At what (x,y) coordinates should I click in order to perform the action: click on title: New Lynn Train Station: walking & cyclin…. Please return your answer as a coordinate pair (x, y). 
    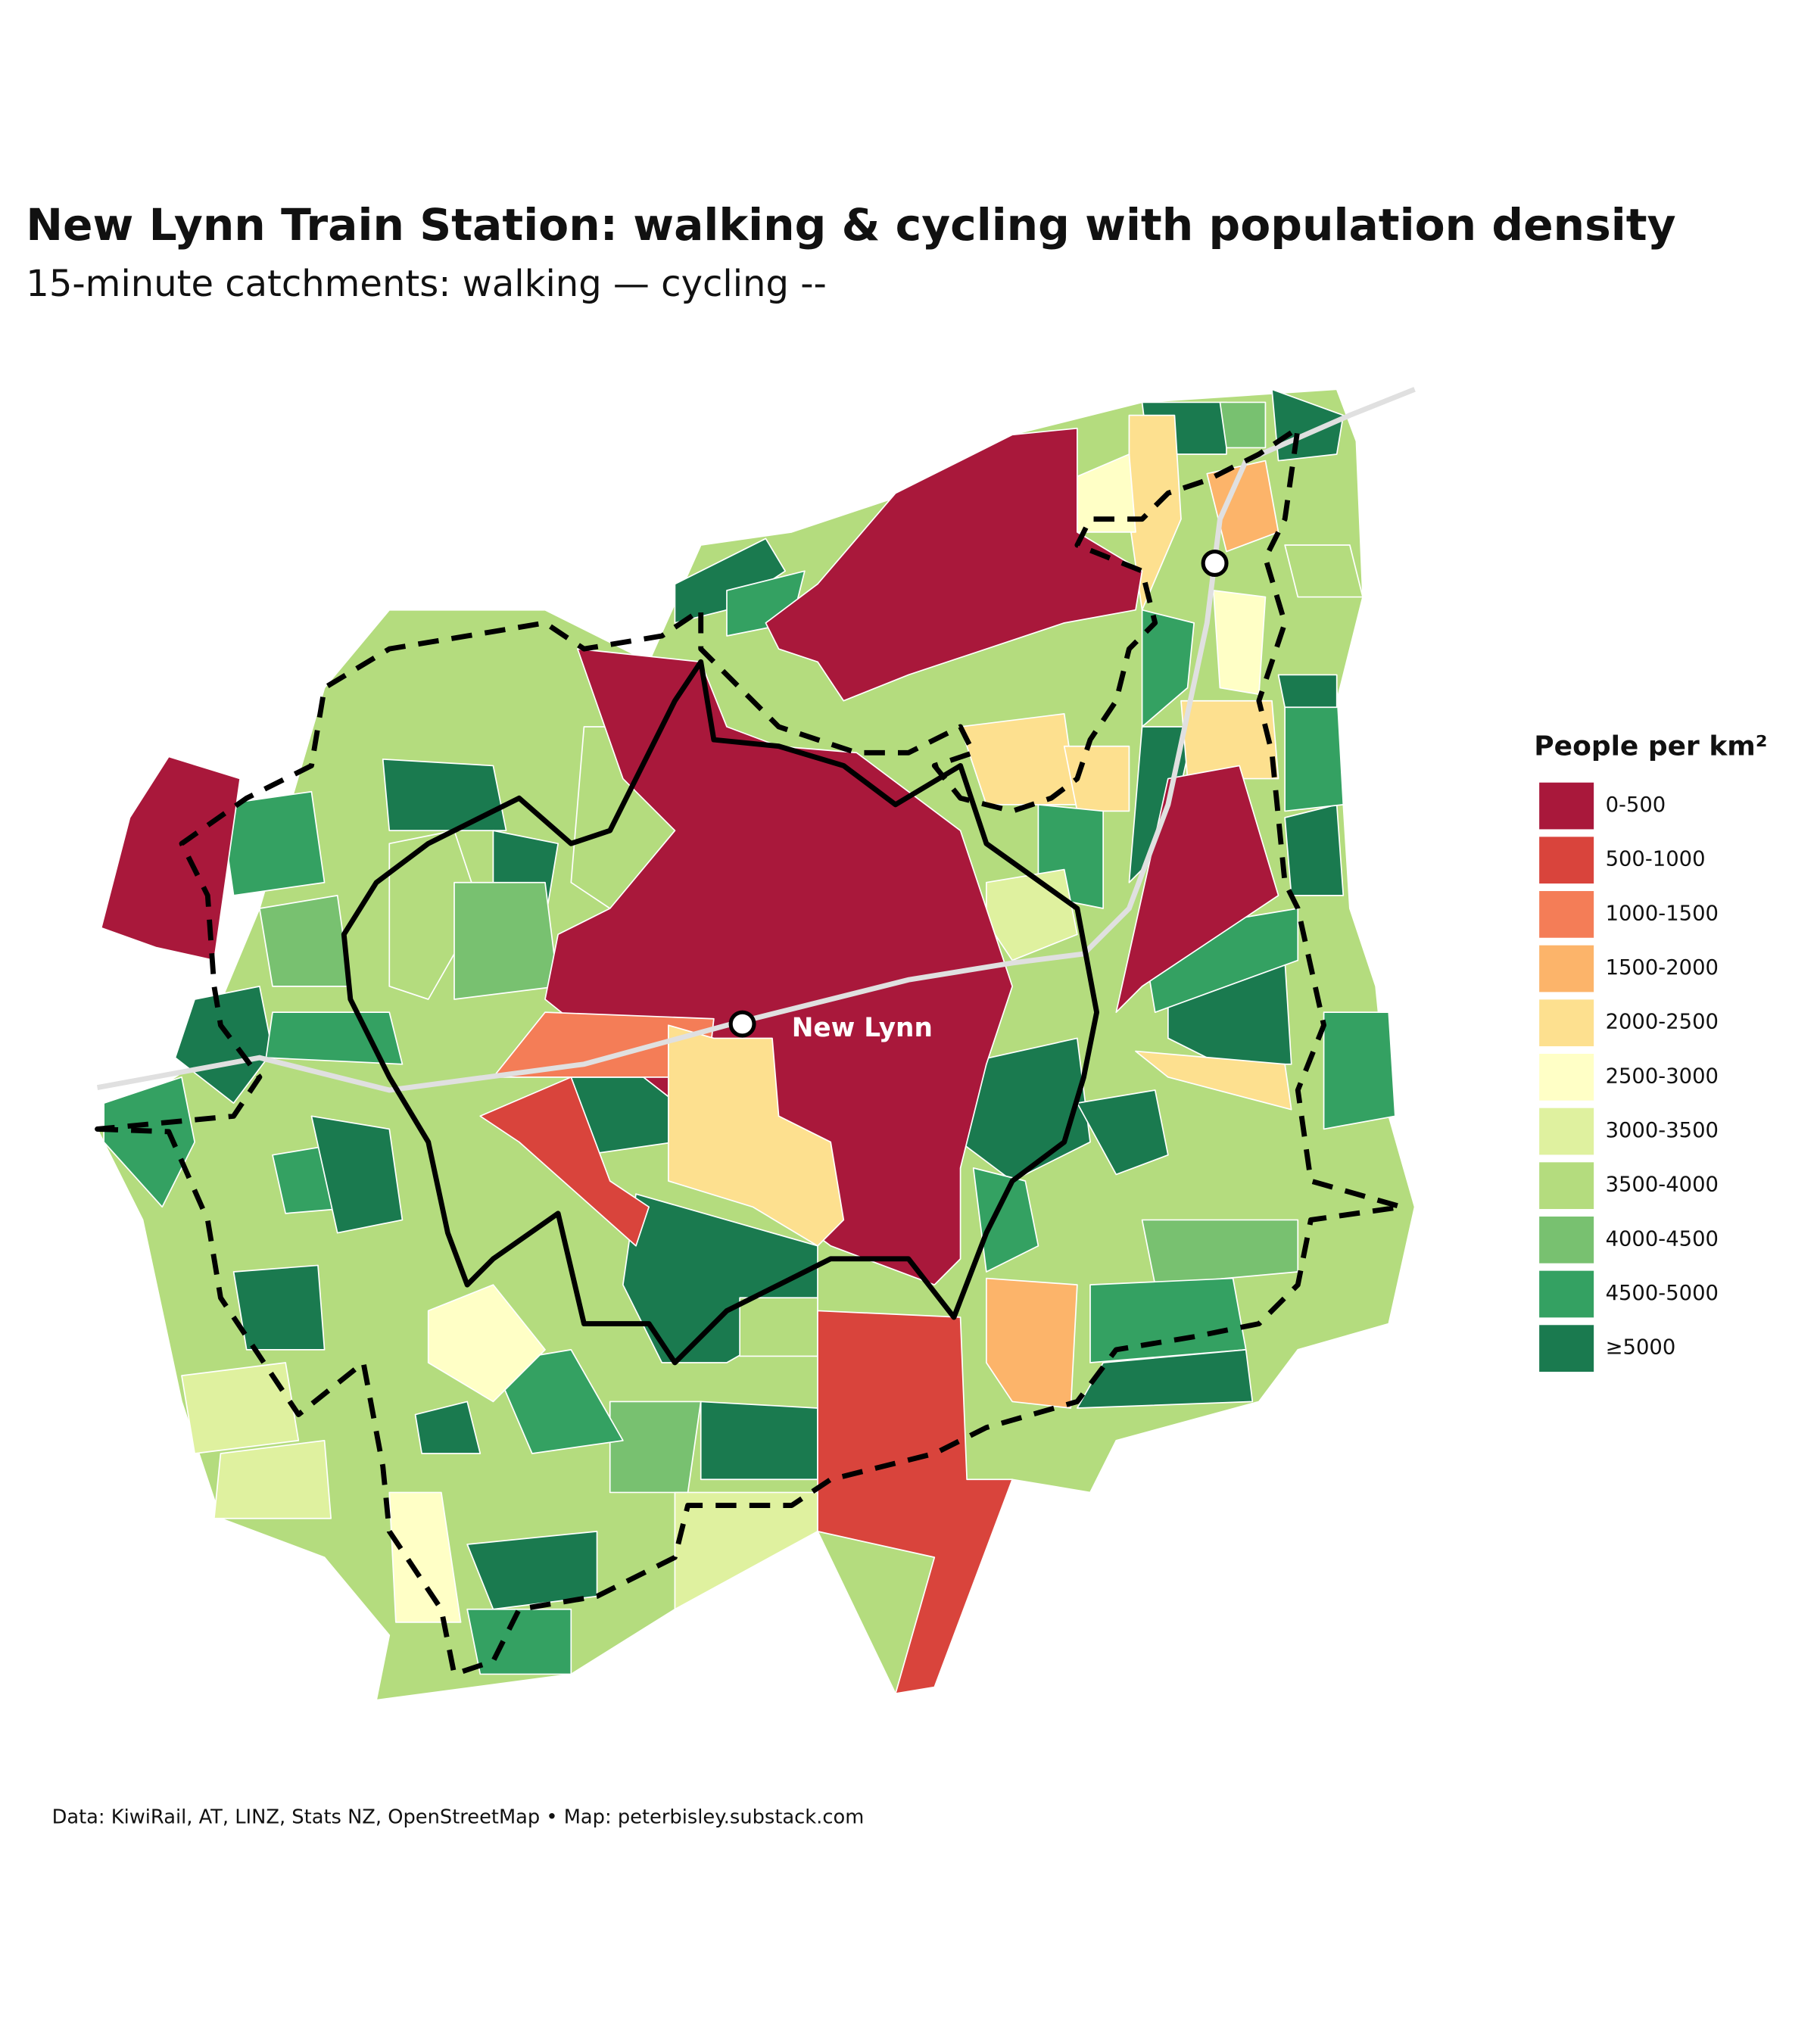
    Looking at the image, I should click on (851, 225).